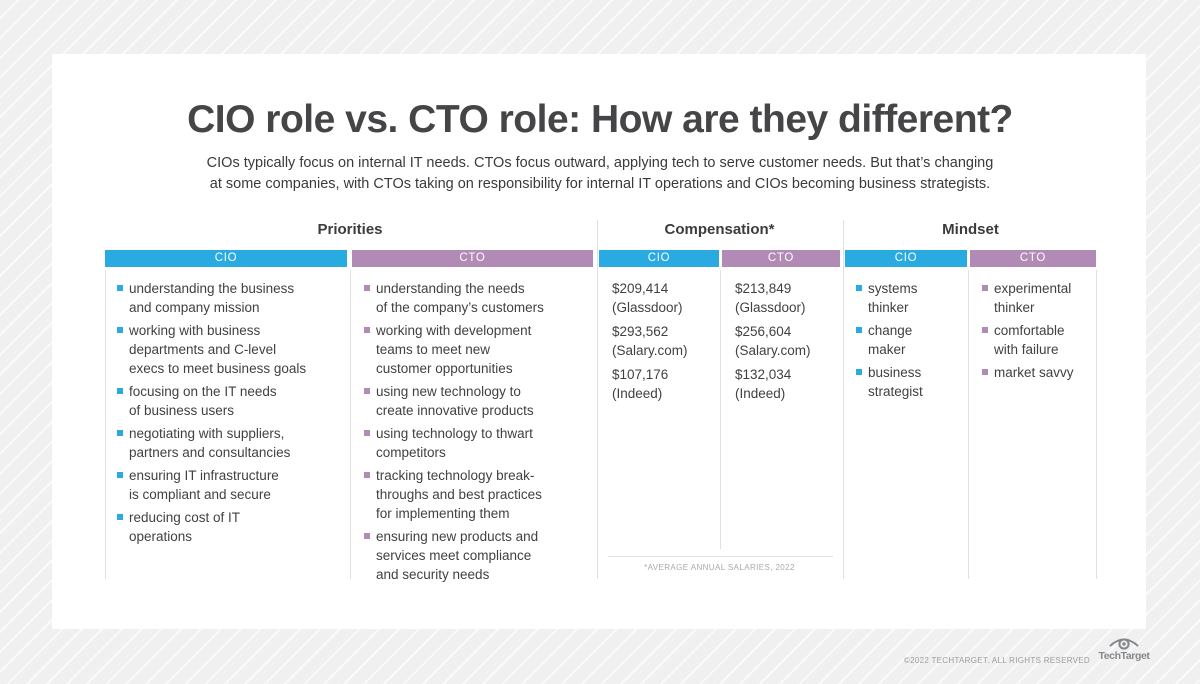 The width and height of the screenshot is (1200, 684). I want to click on list-item-text: comfortable with failure, so click(1029, 340).